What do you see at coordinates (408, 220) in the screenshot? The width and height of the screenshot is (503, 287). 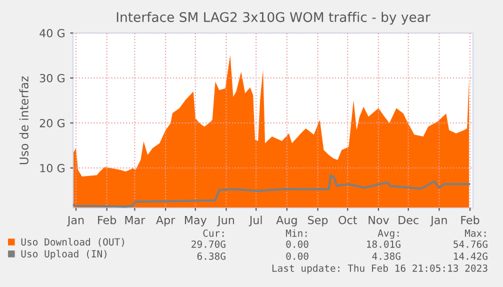 I see `x-tick-label: Dec` at bounding box center [408, 220].